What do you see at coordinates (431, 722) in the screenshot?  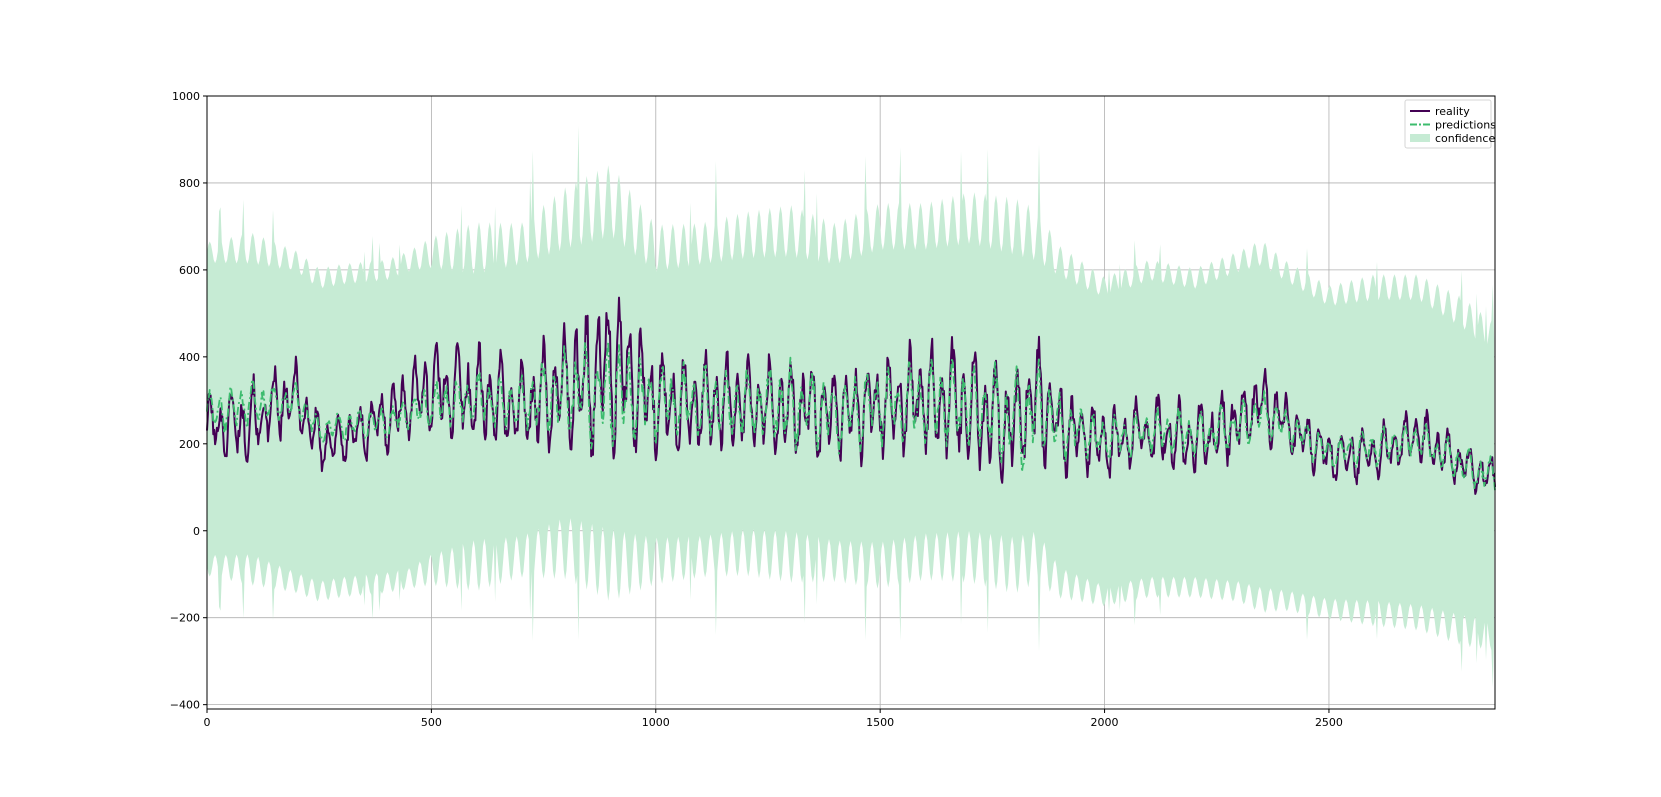 I see `x-tick-label: 500` at bounding box center [431, 722].